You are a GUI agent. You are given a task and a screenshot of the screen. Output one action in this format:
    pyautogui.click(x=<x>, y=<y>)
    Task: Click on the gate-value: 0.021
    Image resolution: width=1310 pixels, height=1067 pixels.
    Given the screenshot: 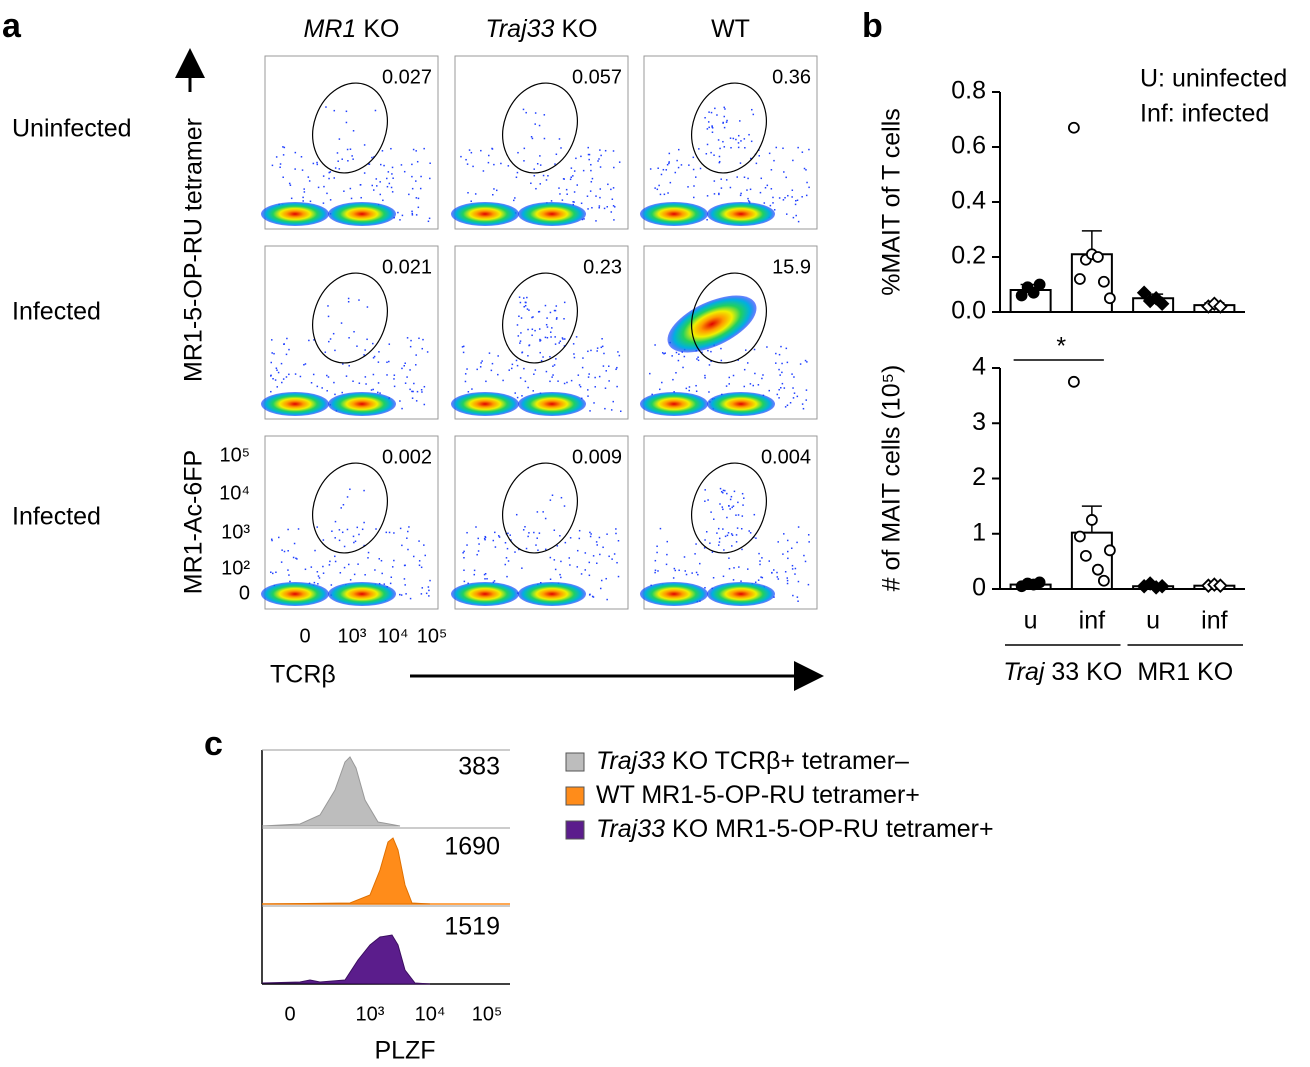 What is the action you would take?
    pyautogui.click(x=407, y=267)
    